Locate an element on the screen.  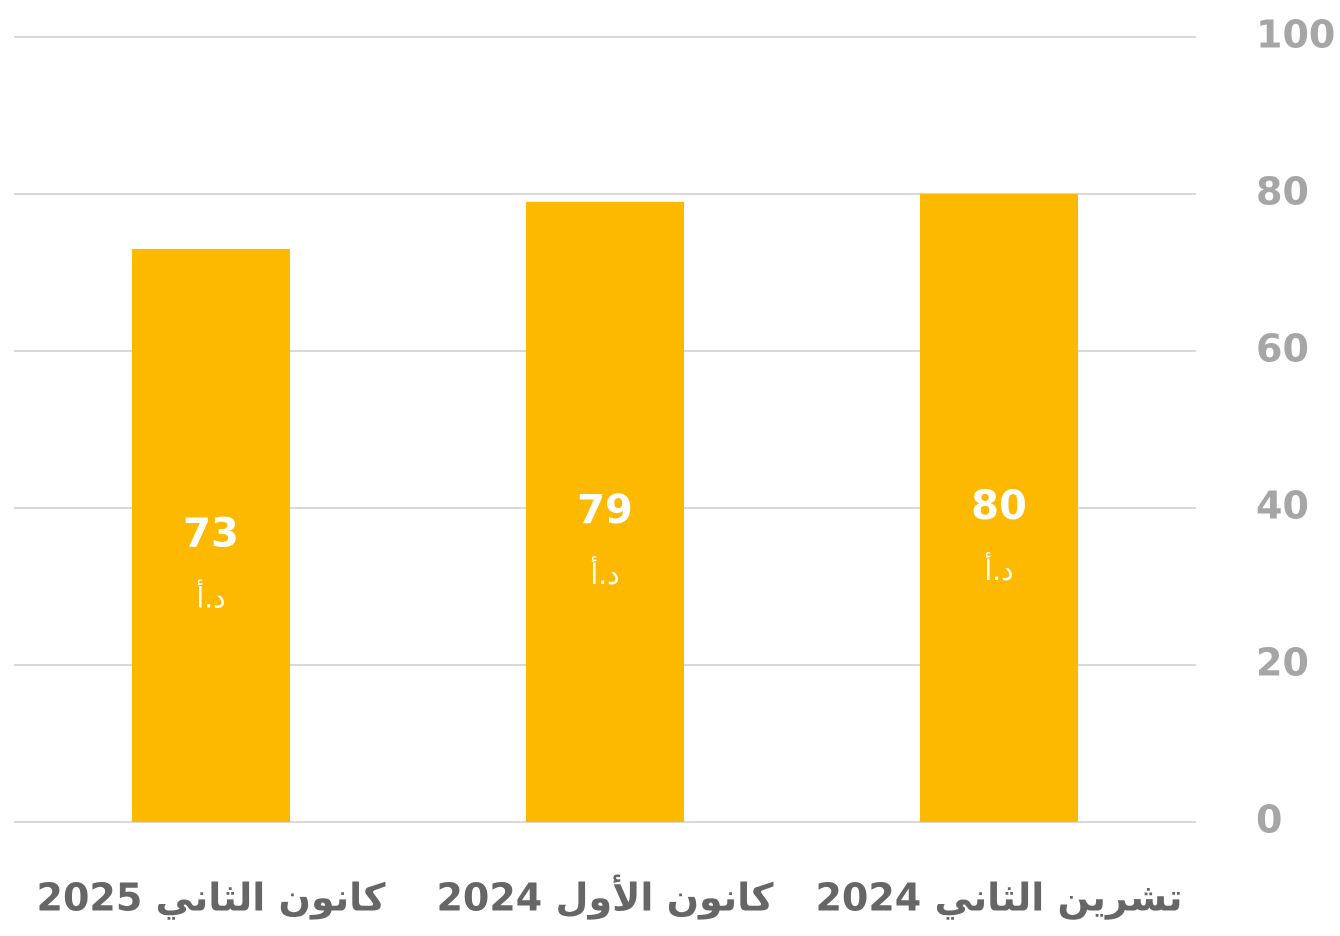
y-tick-label: 0 is located at coordinates (1269, 820).